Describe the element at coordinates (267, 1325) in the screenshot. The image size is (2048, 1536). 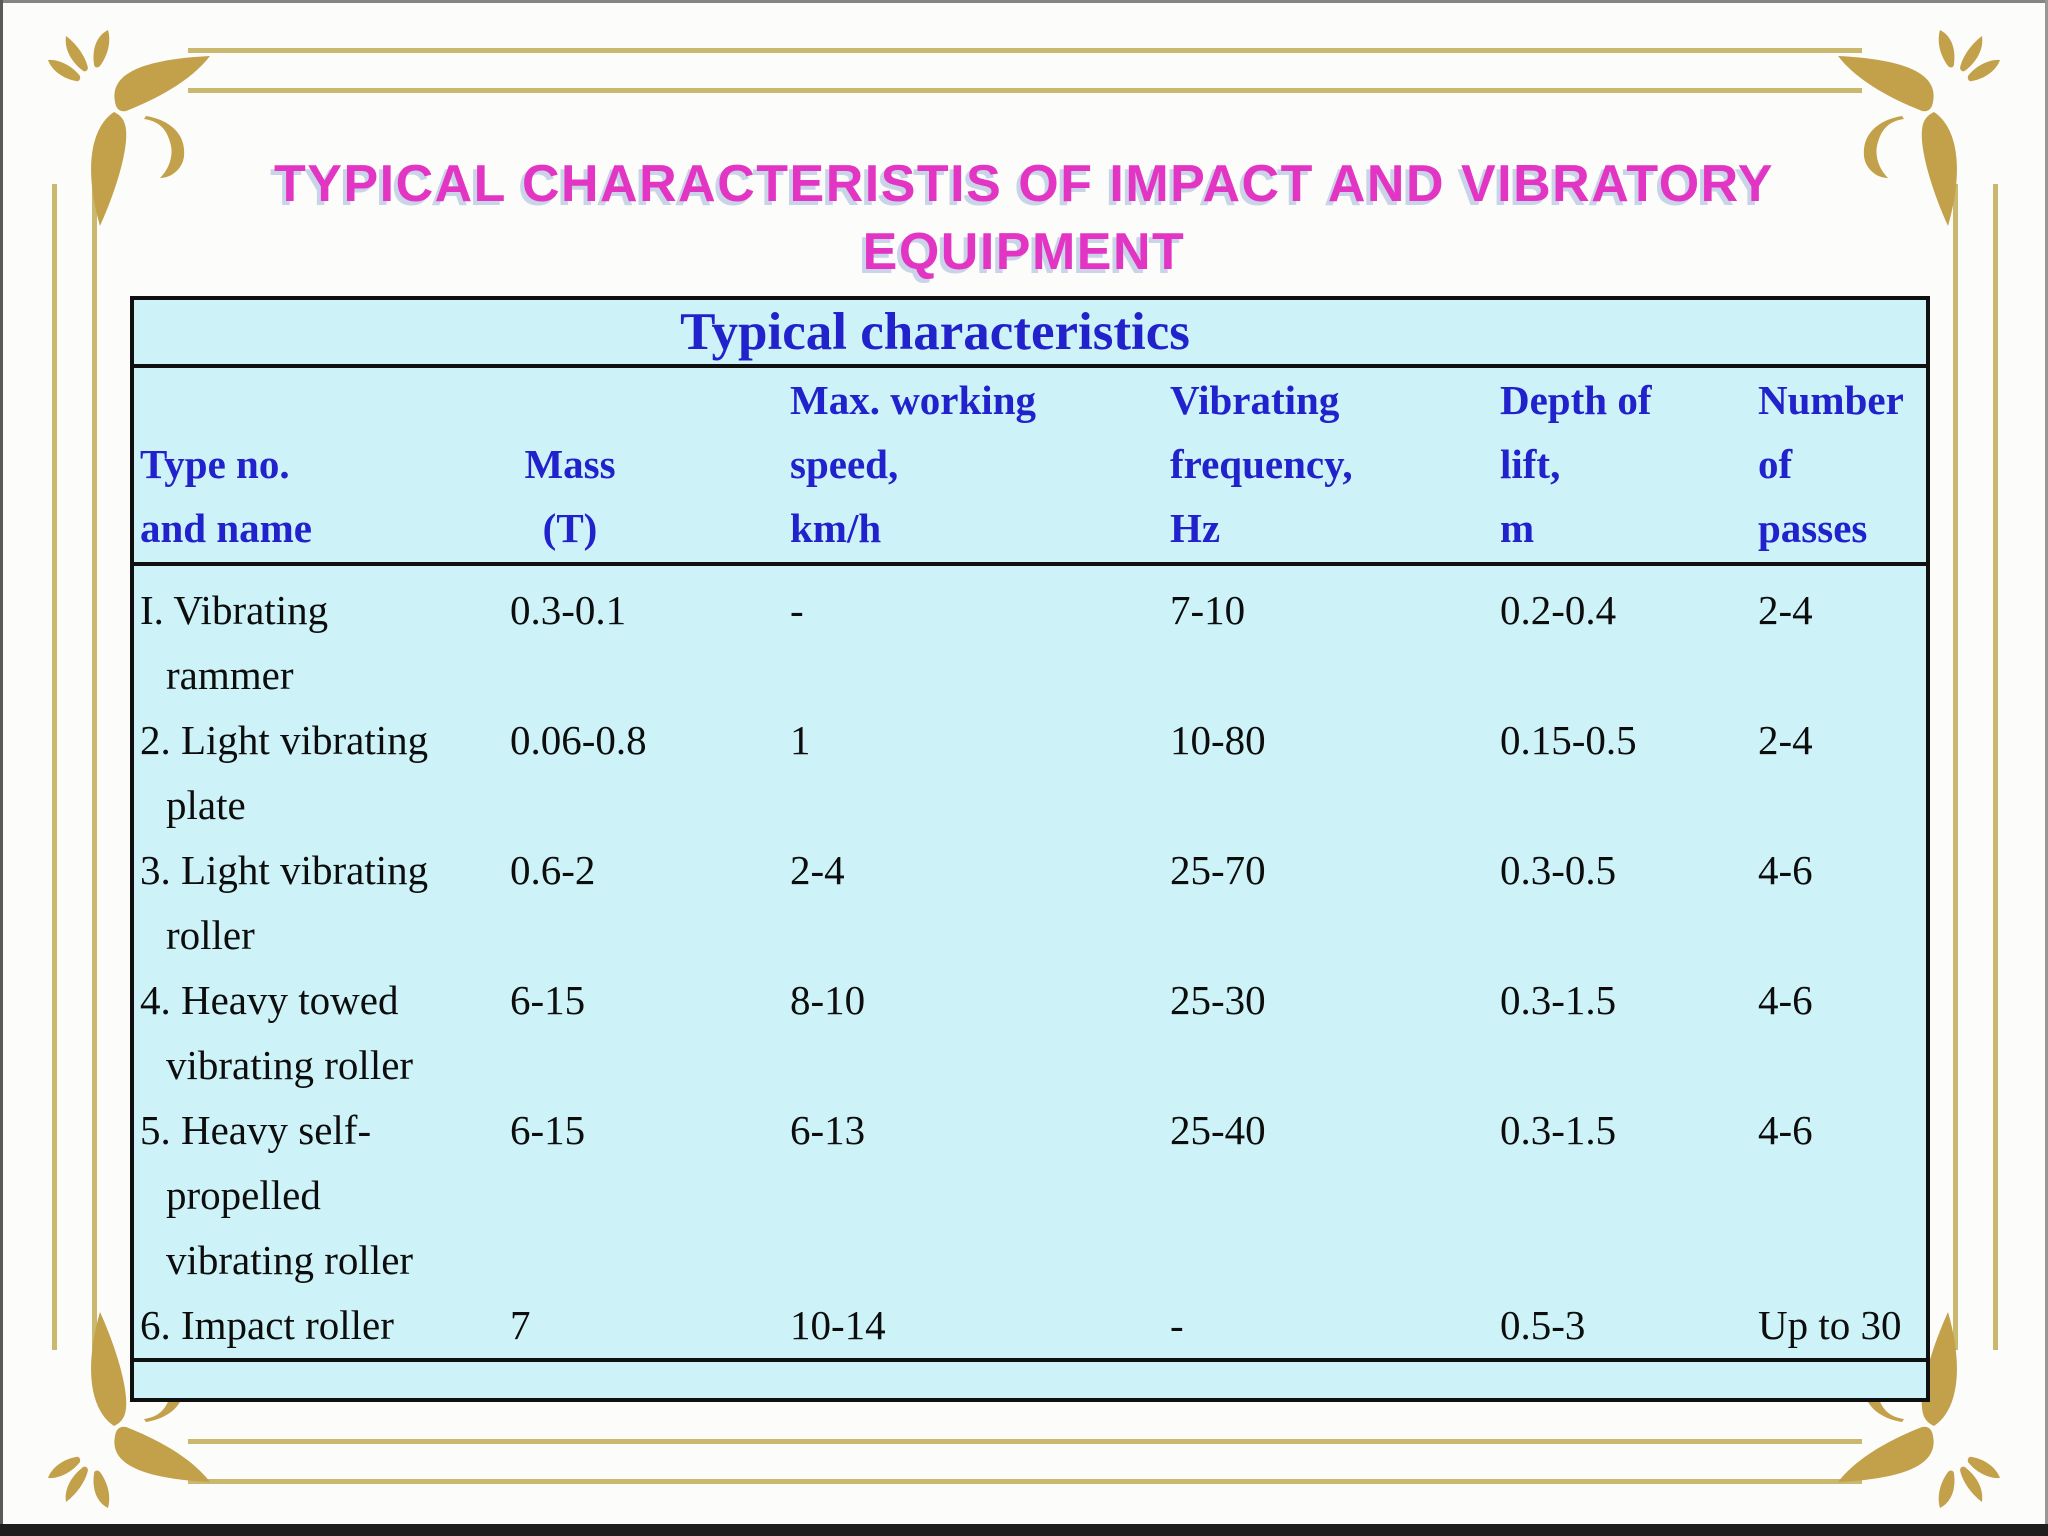
I see `cell-type-name: 6. Impact roller` at that location.